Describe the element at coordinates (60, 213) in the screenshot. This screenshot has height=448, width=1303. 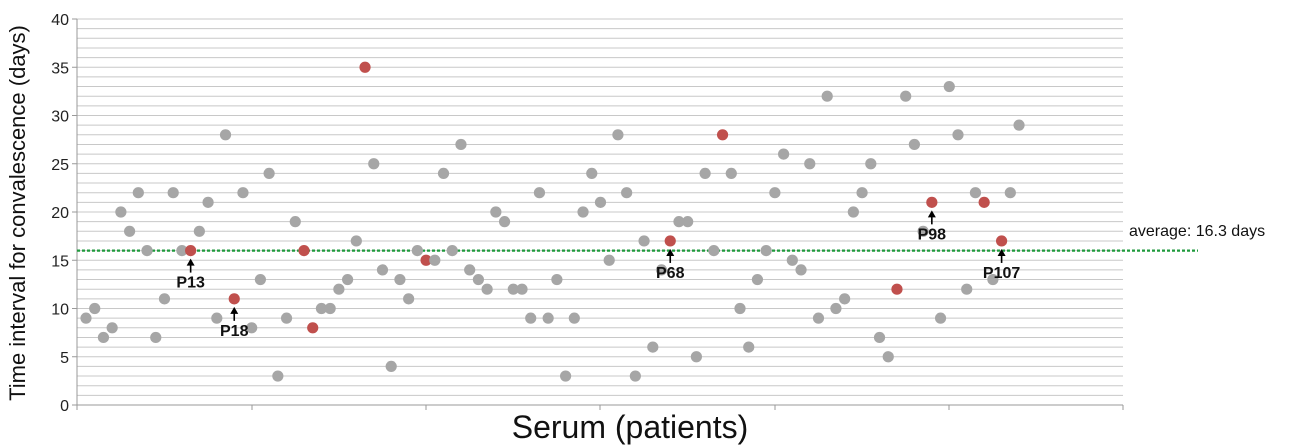
I see `y-tick-label: 20` at that location.